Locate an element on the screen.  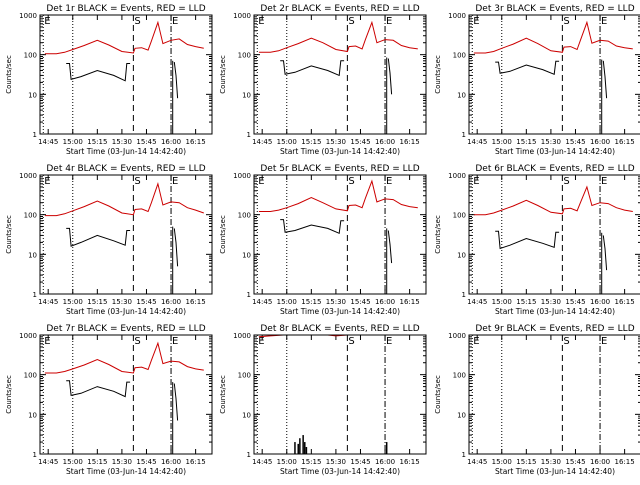
chart-title: Det 8r BLACK = Events, RED = LLD is located at coordinates (339, 329).